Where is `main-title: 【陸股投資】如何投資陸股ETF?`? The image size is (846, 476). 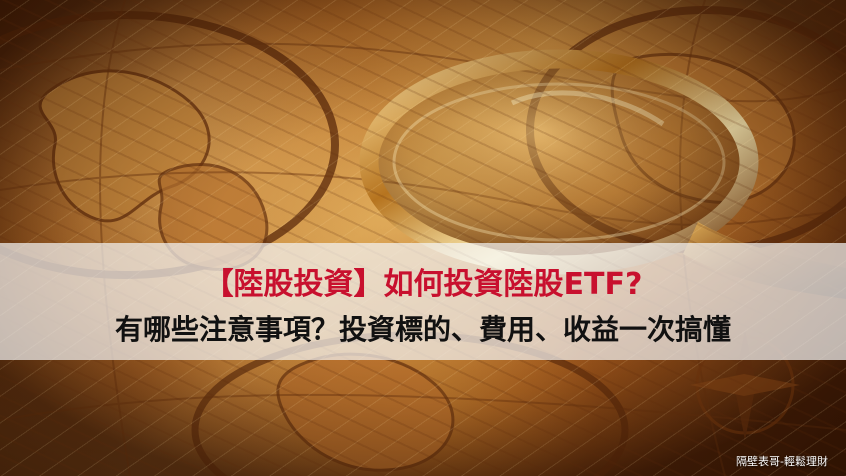 main-title: 【陸股投資】如何投資陸股ETF? is located at coordinates (423, 284).